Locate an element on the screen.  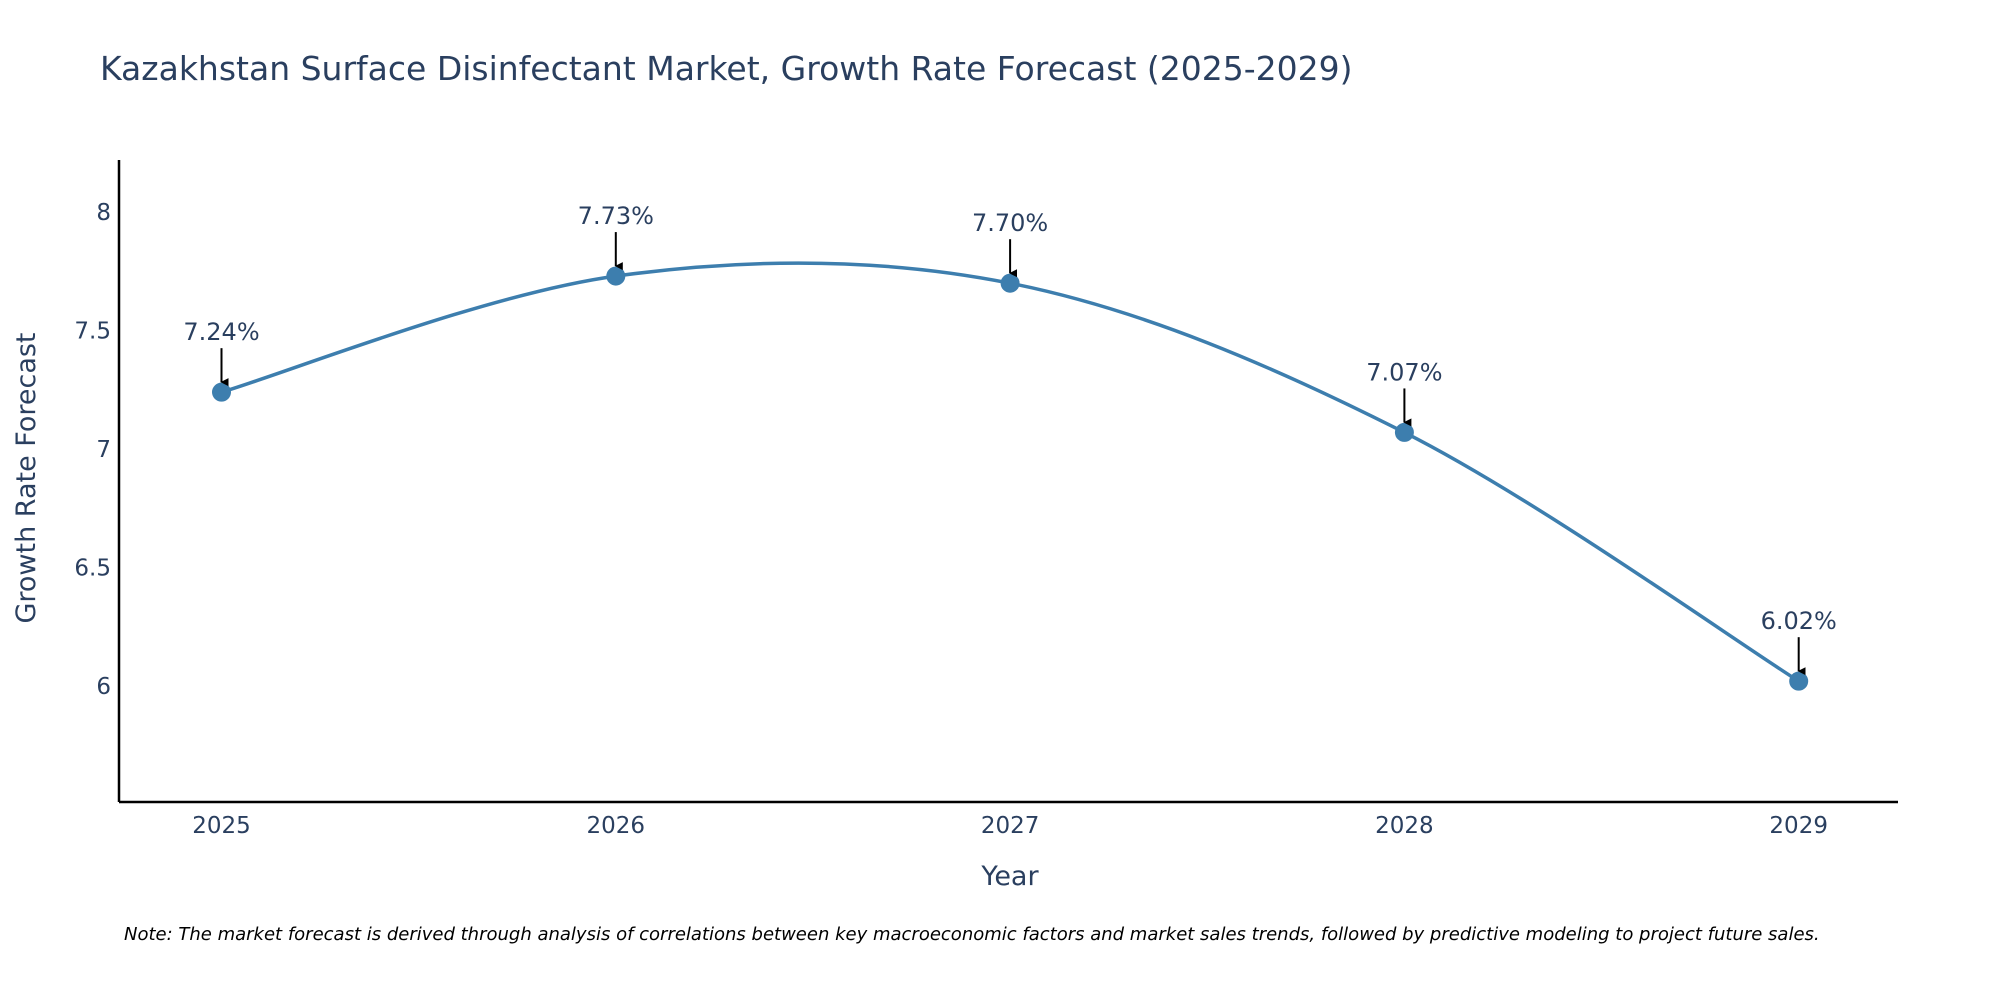
y-tick-labels: 6 6.5 7 7.5 8 is located at coordinates (92, 450).